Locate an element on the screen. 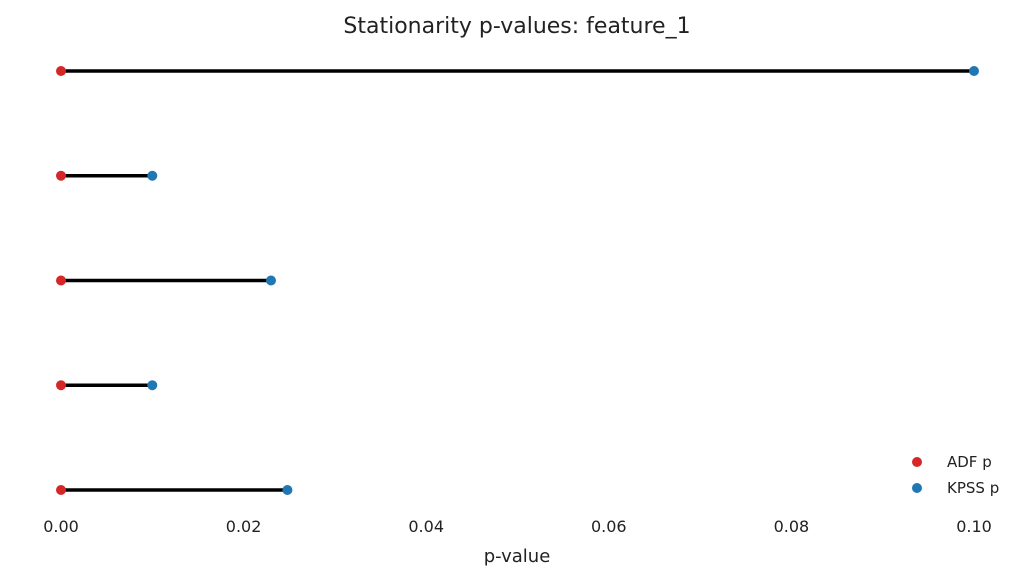 The image size is (1035, 581). legend-item-adf: ADF p is located at coordinates (952, 462).